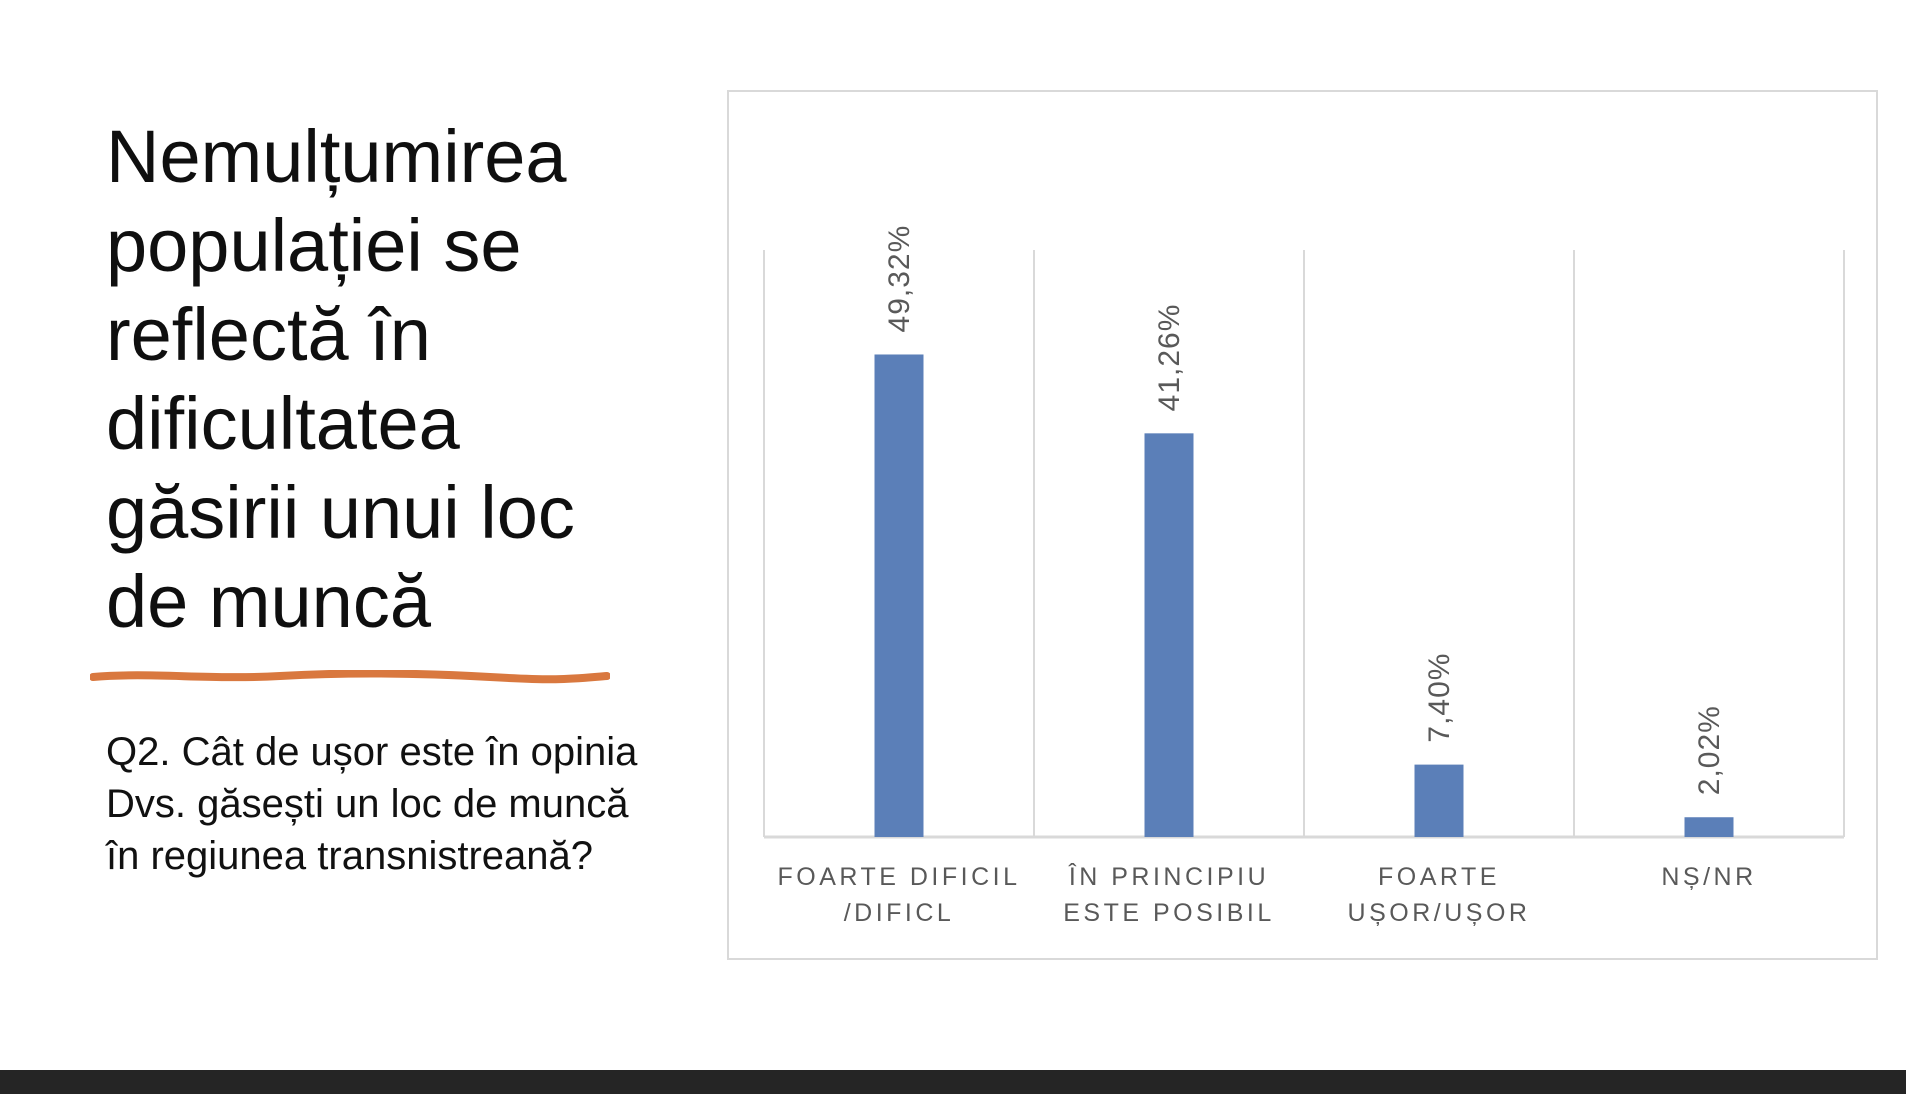 The image size is (1906, 1094). I want to click on category-label: NȘ/NR, so click(1709, 877).